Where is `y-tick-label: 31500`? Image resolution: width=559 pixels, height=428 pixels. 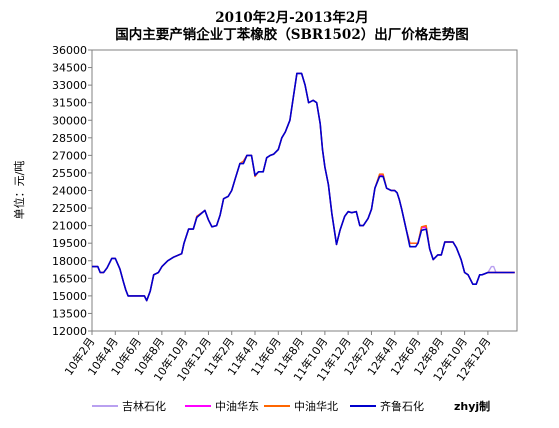
y-tick-label: 31500 is located at coordinates (69, 103).